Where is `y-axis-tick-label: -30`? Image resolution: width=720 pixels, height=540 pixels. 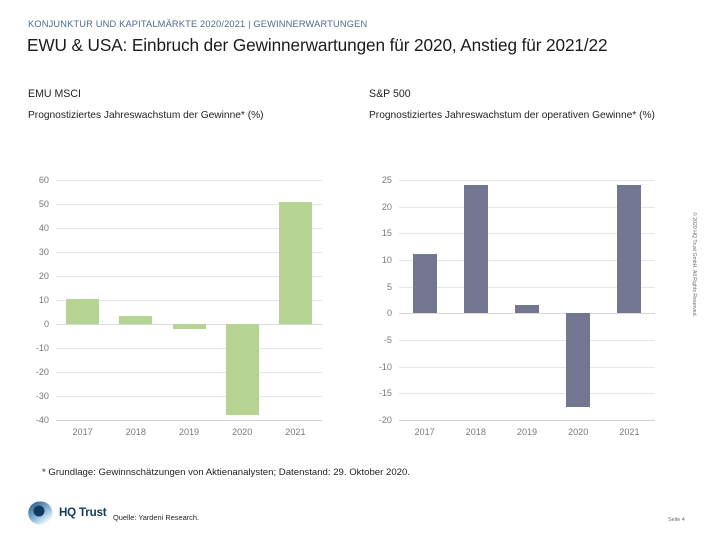
y-axis-tick-label: -30 is located at coordinates (42, 396).